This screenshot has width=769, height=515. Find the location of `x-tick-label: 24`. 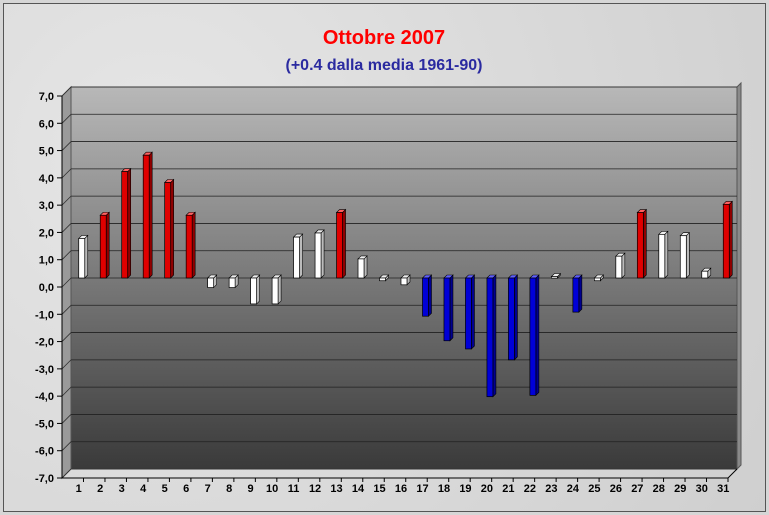

x-tick-label: 24 is located at coordinates (573, 489).